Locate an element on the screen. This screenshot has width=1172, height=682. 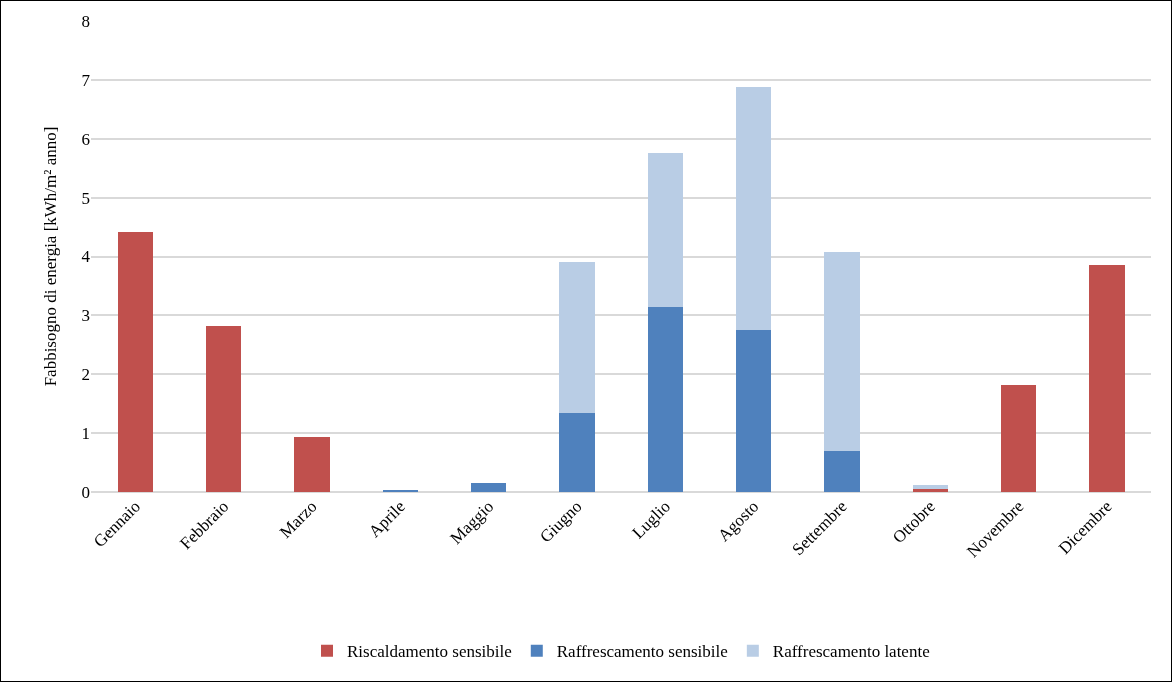
y-axis-title: Fabbisogno di energia [kWh/m² anno] is located at coordinates (51, 256).